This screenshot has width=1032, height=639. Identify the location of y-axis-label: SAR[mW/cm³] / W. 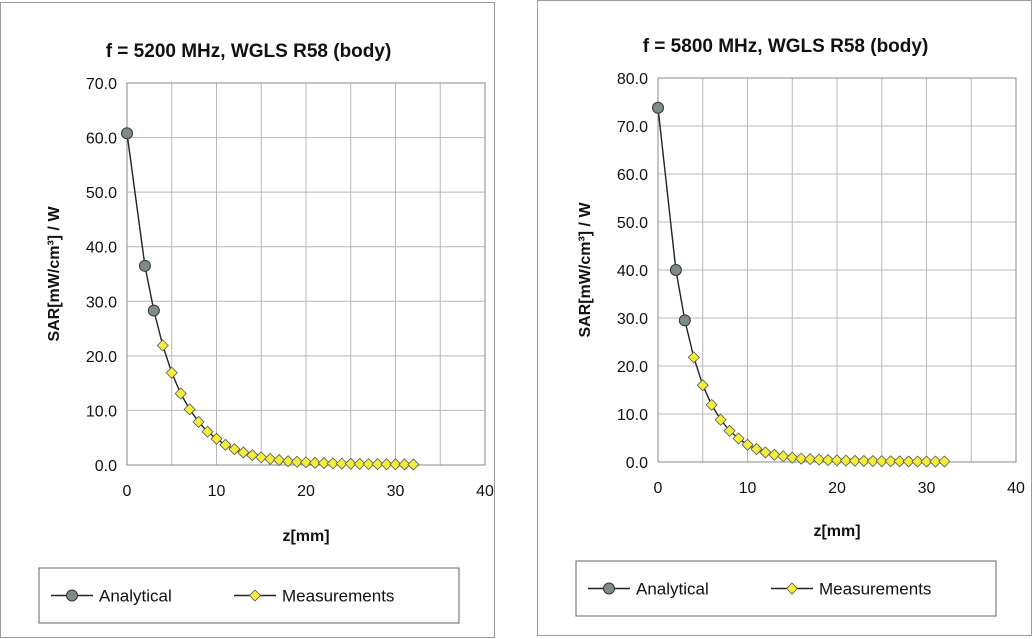
(585, 270).